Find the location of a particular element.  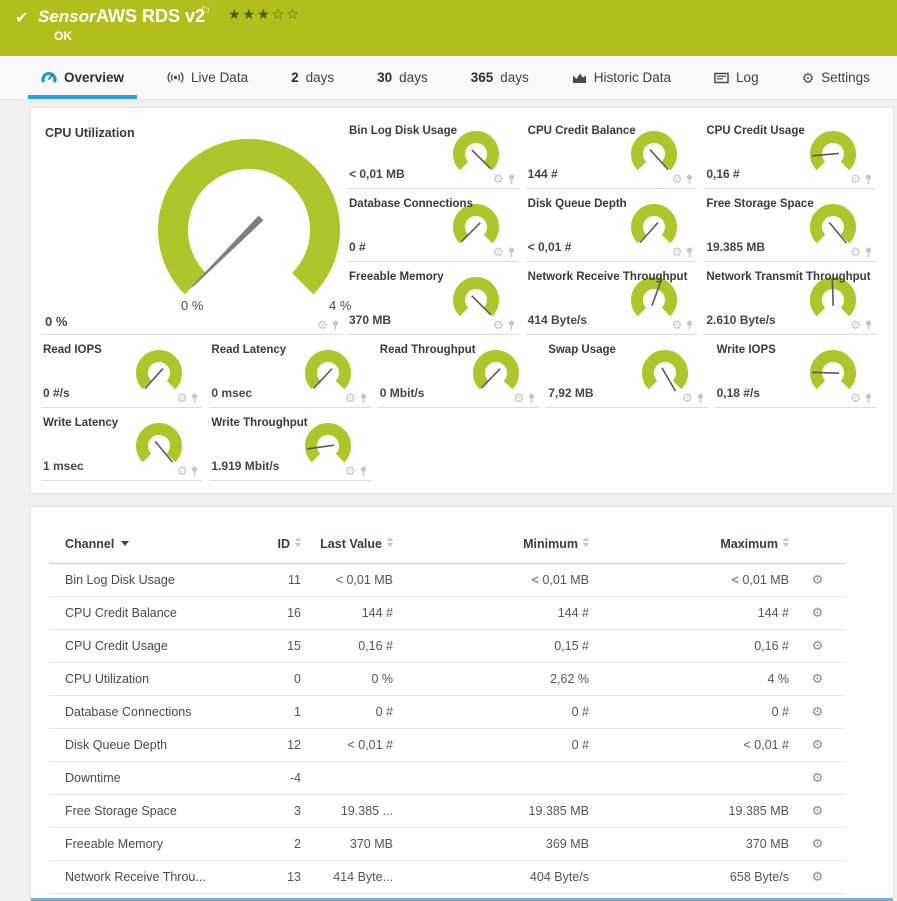

gauge-tile-swap-usage: Swap Usage 7,92 MB ⚙ is located at coordinates (627, 371).